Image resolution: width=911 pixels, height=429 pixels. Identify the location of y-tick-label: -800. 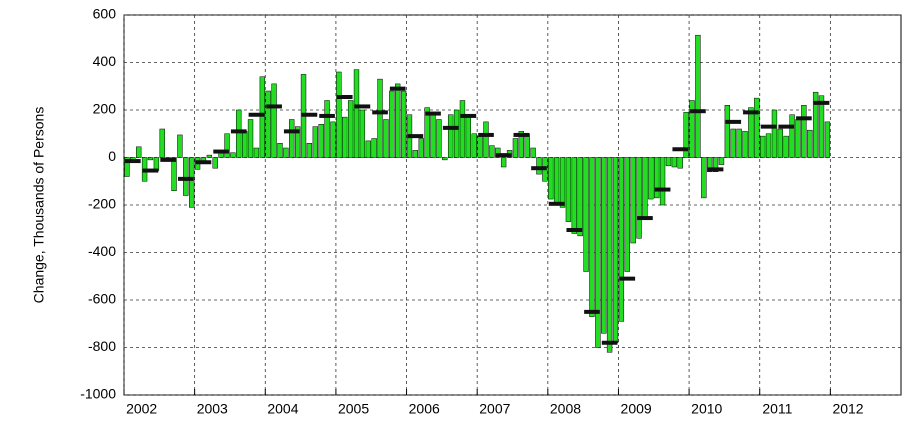
(102, 346).